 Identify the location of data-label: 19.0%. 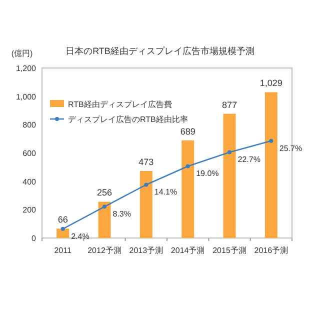
(207, 173).